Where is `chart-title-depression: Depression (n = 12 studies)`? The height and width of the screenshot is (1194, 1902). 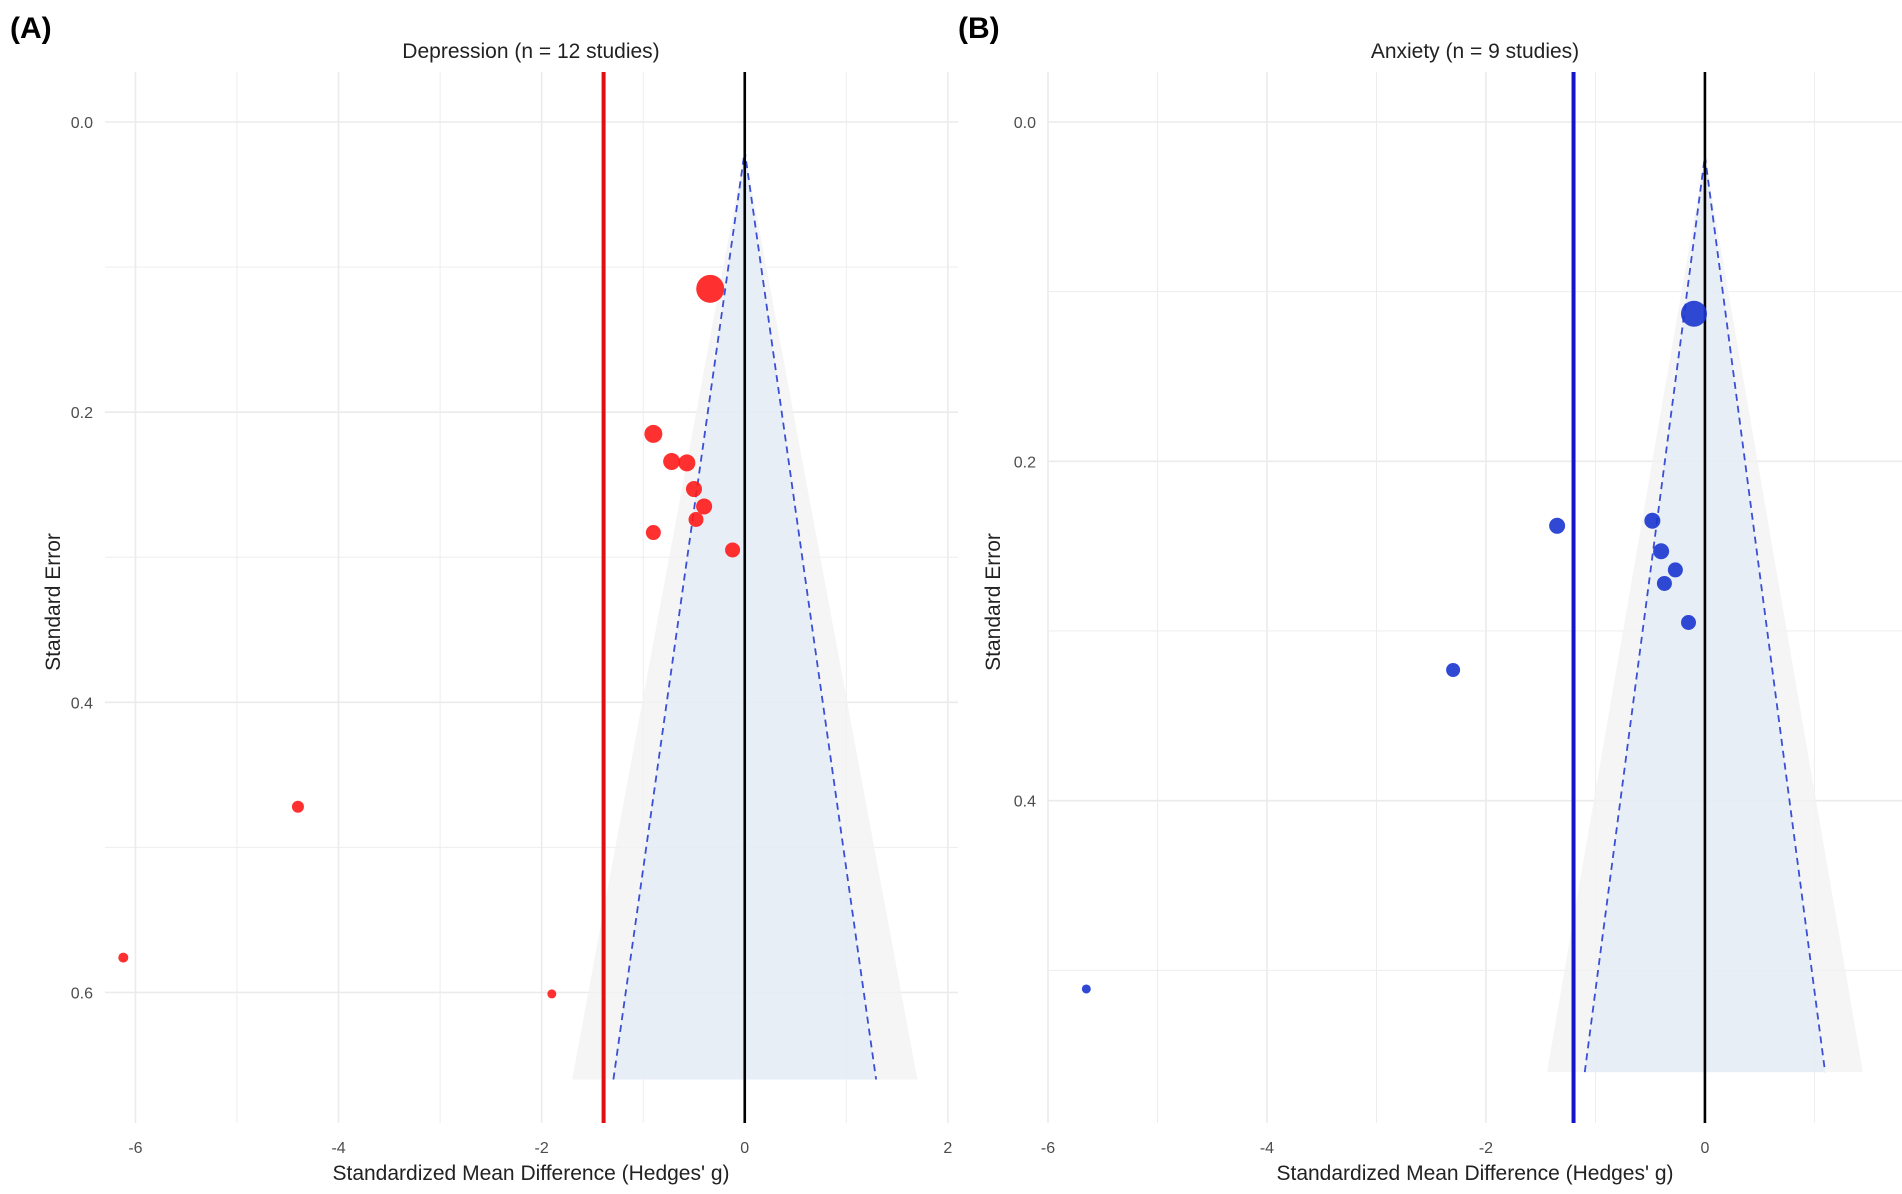 chart-title-depression: Depression (n = 12 studies) is located at coordinates (530, 51).